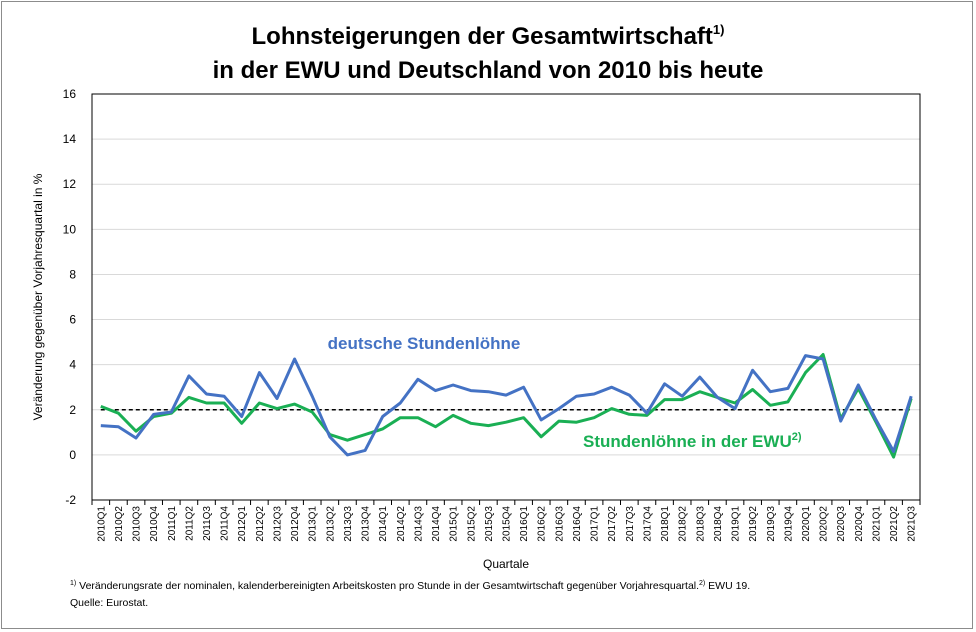 This screenshot has height=632, width=976. What do you see at coordinates (109, 603) in the screenshot?
I see `footnote-source: Quelle: Eurostat.` at bounding box center [109, 603].